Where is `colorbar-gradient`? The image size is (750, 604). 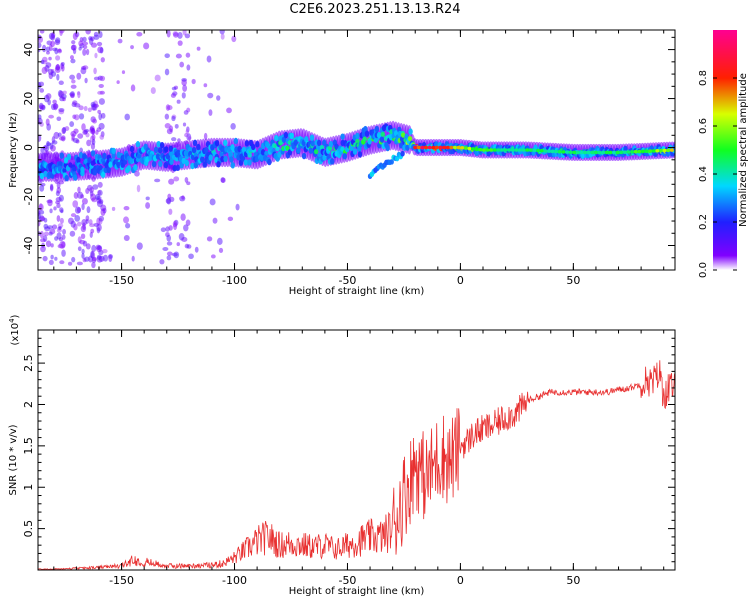
colorbar-gradient is located at coordinates (725, 150).